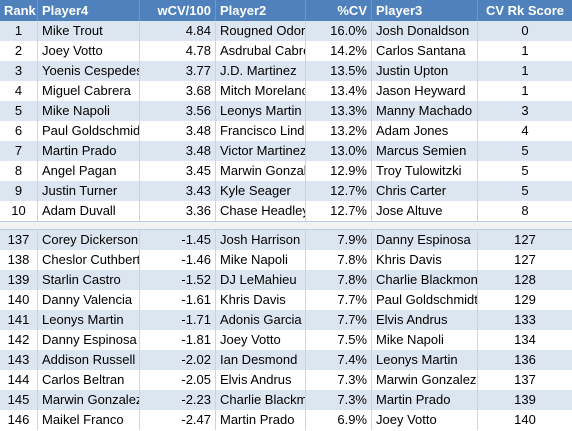 This screenshot has width=572, height=431. What do you see at coordinates (525, 10) in the screenshot?
I see `header-cell: CV Rk Score` at bounding box center [525, 10].